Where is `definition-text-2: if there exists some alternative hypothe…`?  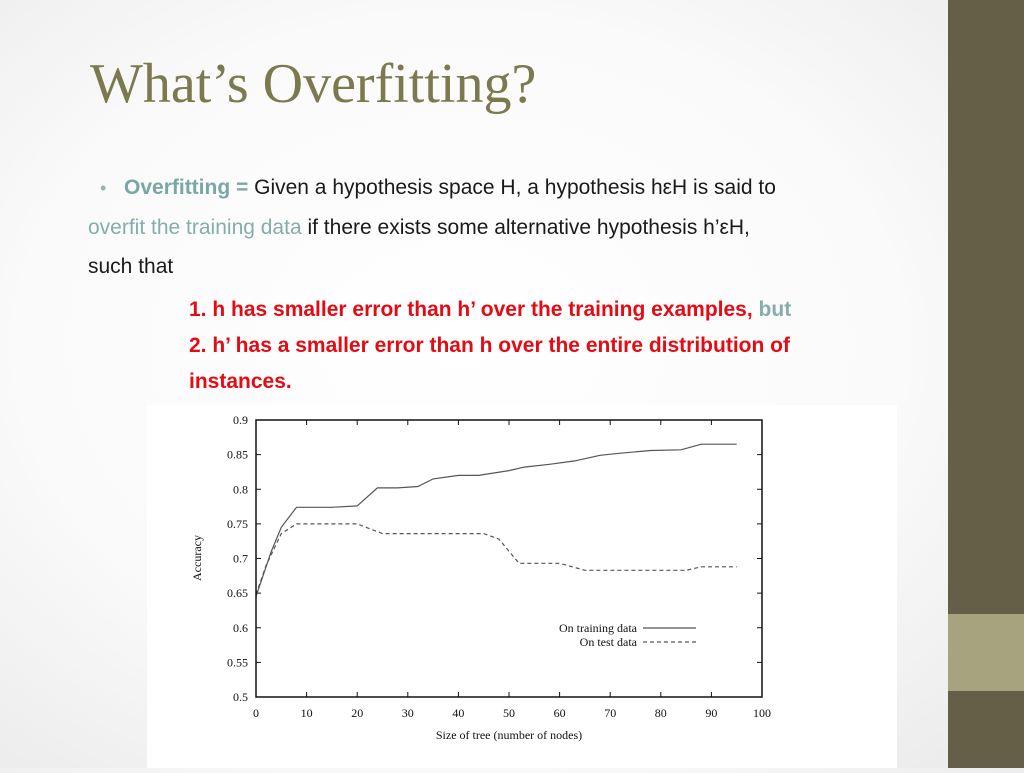
definition-text-2: if there exists some alternative hypothe… is located at coordinates (525, 227).